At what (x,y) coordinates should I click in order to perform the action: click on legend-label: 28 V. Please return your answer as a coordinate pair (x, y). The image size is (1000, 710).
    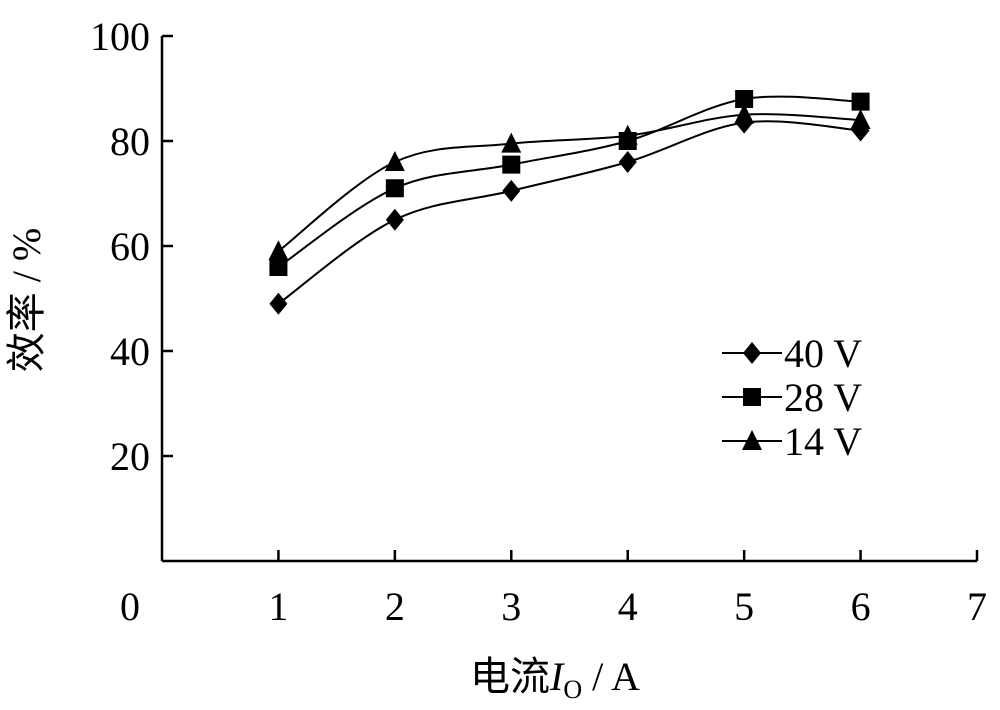
    Looking at the image, I should click on (823, 397).